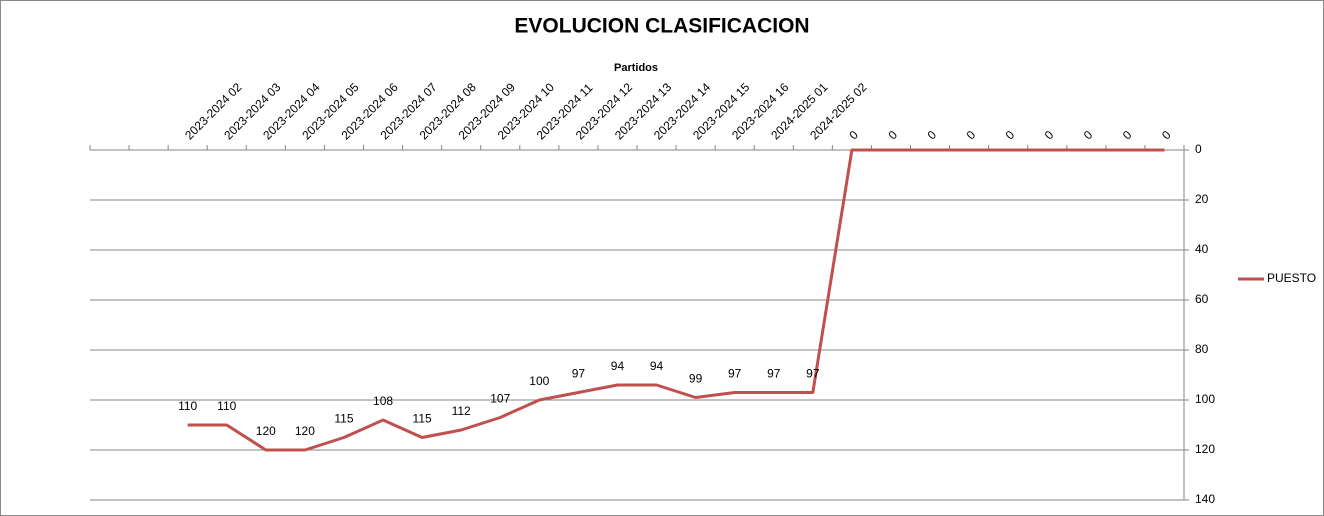 This screenshot has height=516, width=1324. I want to click on y-tick-label: 60, so click(1202, 299).